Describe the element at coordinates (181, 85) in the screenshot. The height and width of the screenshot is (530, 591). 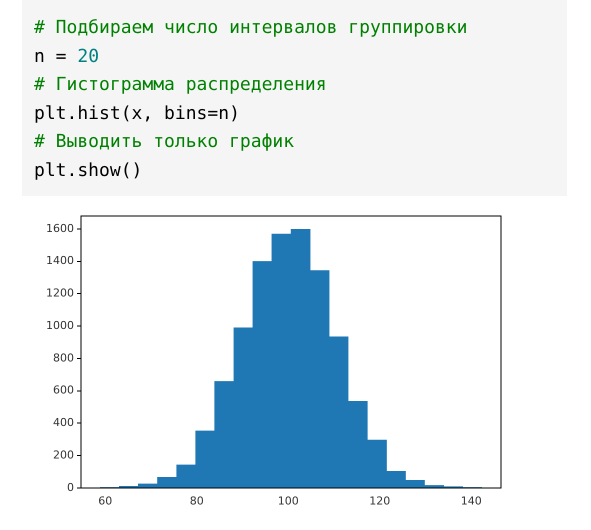
I see `text: # Гистограмма распределения` at that location.